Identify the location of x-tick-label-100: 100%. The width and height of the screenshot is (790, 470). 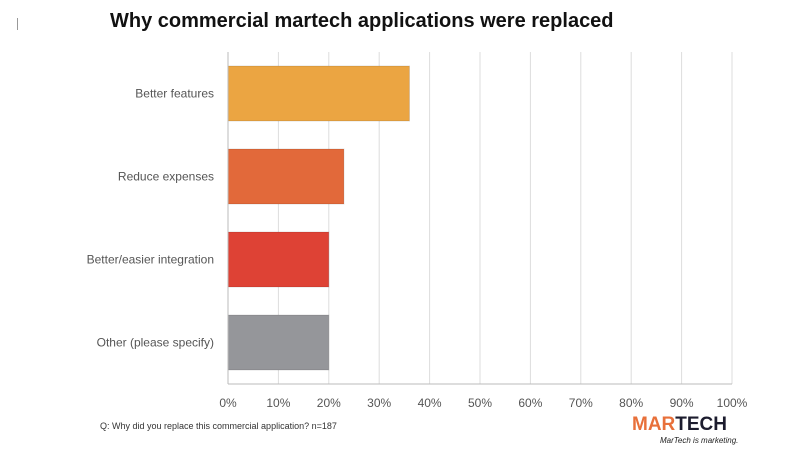
(732, 403).